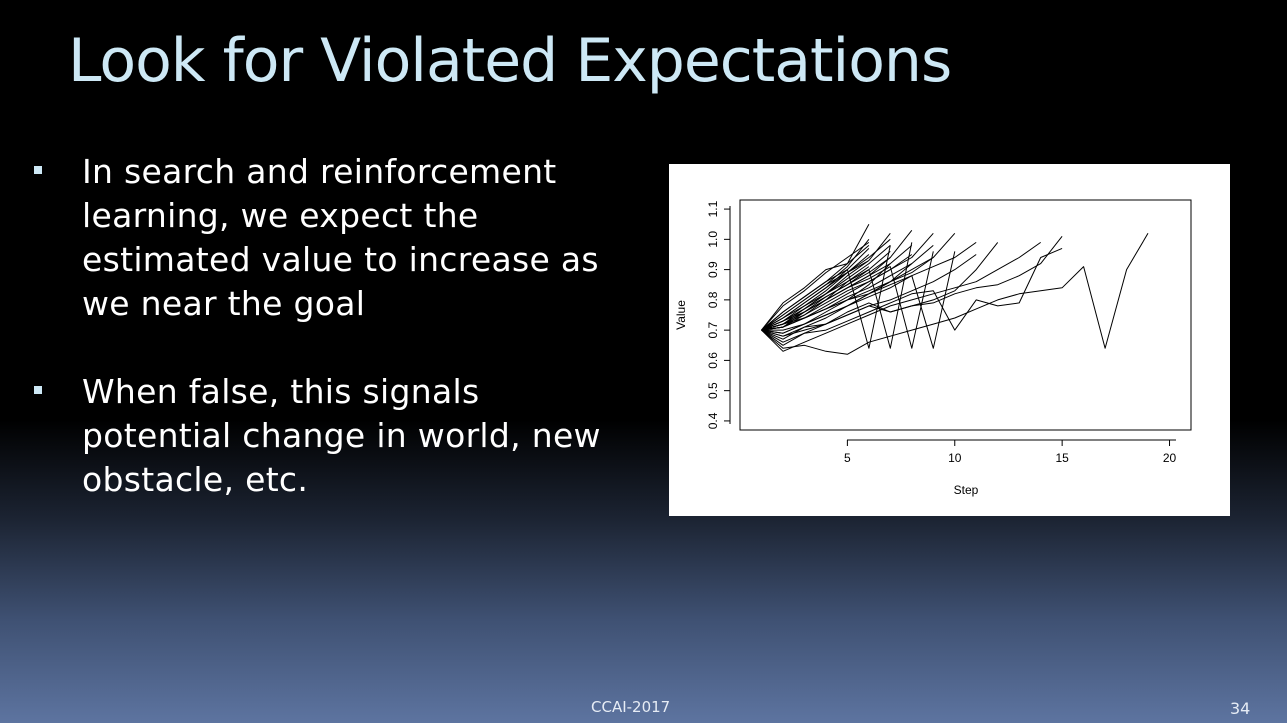 The width and height of the screenshot is (1287, 723). Describe the element at coordinates (681, 315) in the screenshot. I see `y-axis-label: Value` at that location.